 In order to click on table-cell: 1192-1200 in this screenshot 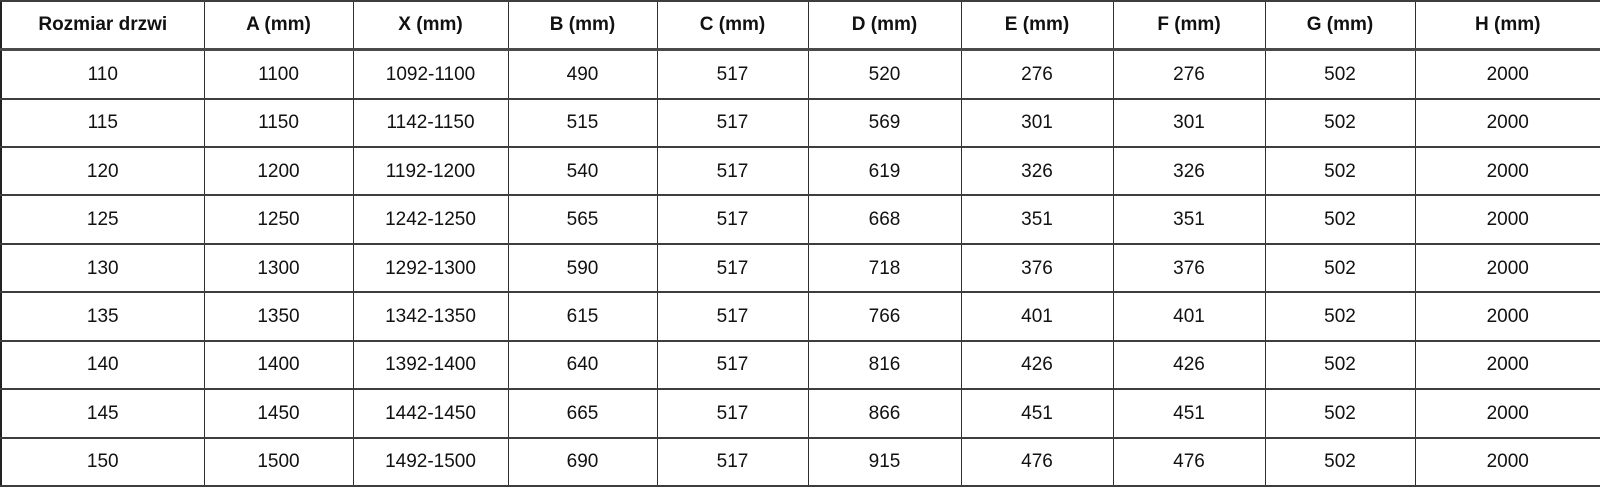, I will do `click(430, 171)`.